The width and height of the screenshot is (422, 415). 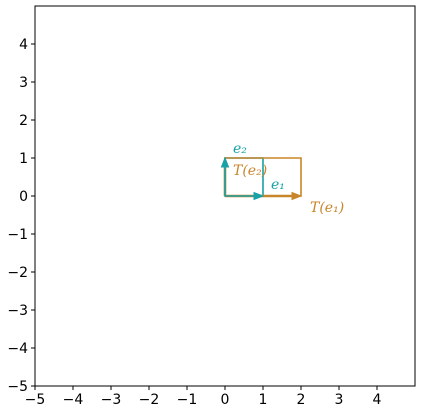 I want to click on y-tick-label: 2, so click(x=23, y=121).